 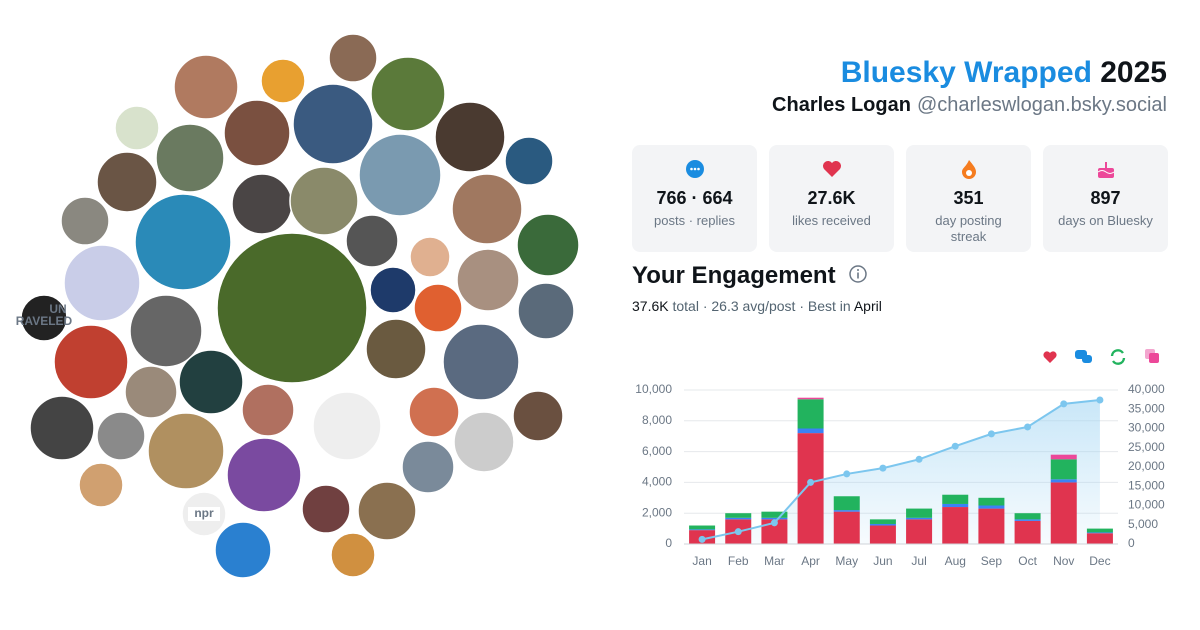 What do you see at coordinates (1105, 198) in the screenshot?
I see `stat-card: 897 days on Bluesky` at bounding box center [1105, 198].